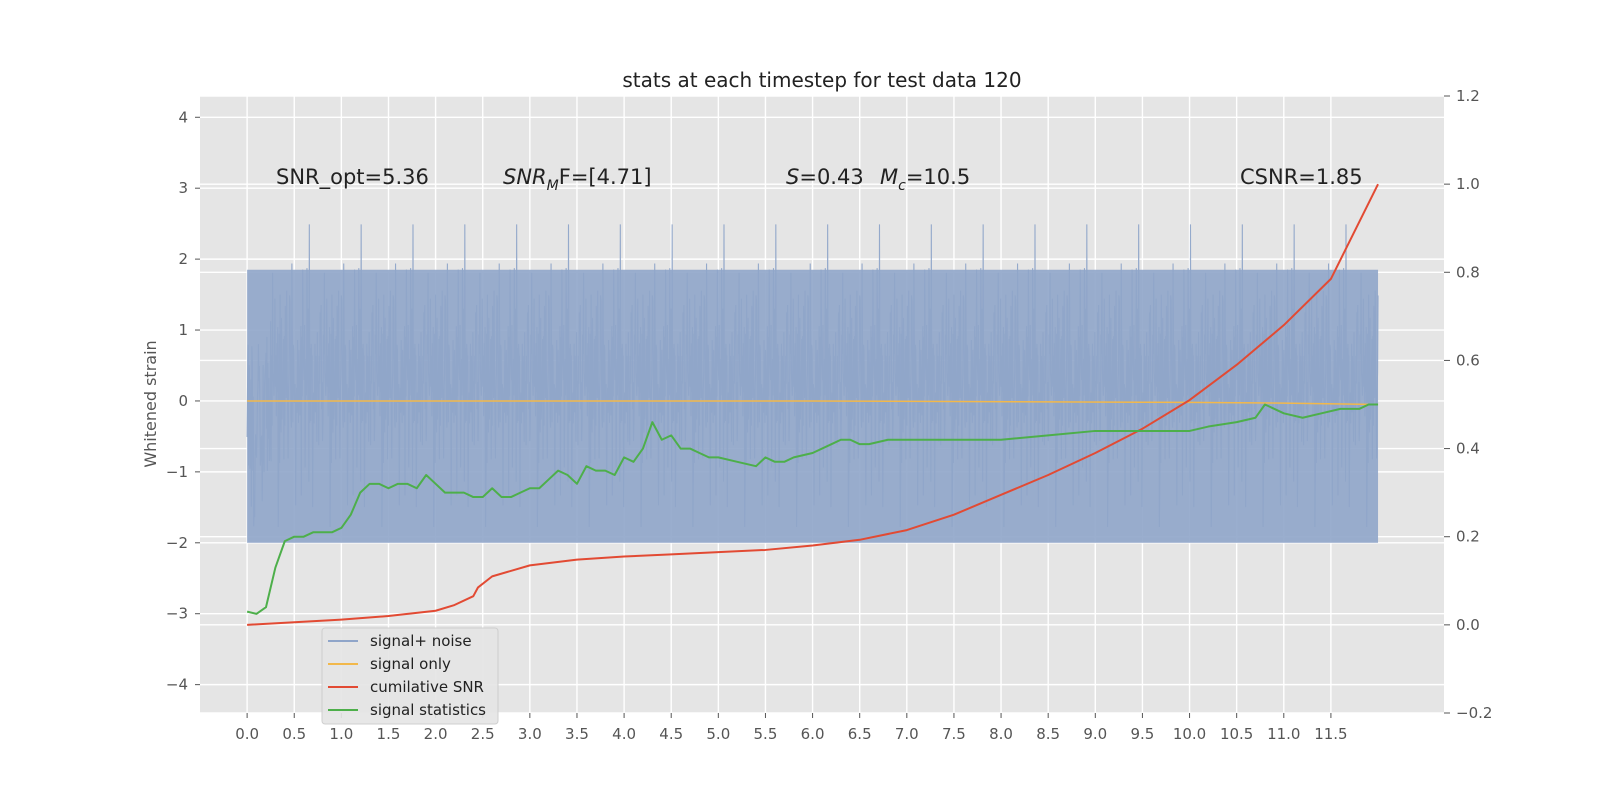 The height and width of the screenshot is (800, 1600). Describe the element at coordinates (294, 734) in the screenshot. I see `x-tick-label: 0.5` at that location.